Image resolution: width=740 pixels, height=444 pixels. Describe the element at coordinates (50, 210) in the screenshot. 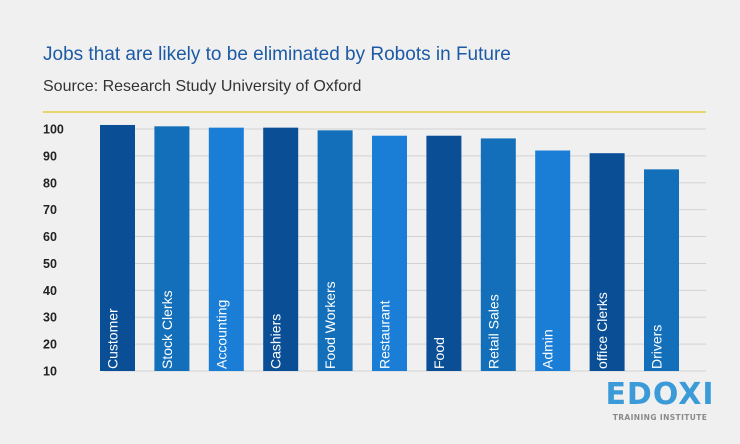

I see `y-tick-label: 70` at that location.